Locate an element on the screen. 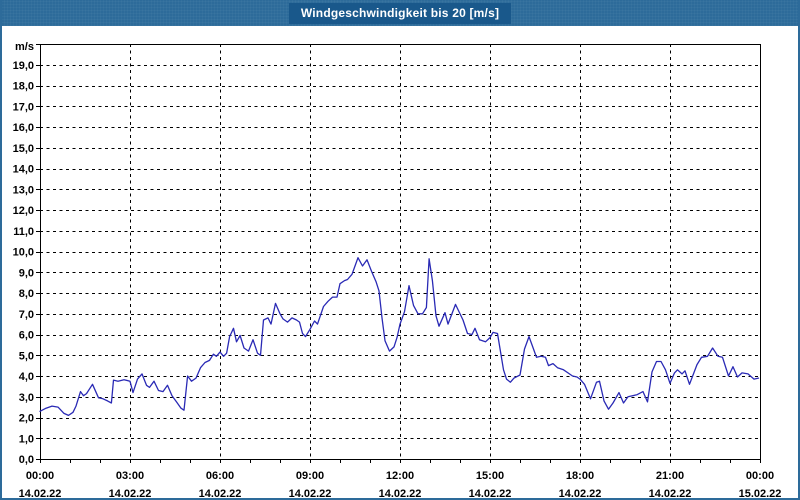 This screenshot has height=500, width=800. chart-title: Windgeschwindigkeit bis 20 [m/s] is located at coordinates (400, 13).